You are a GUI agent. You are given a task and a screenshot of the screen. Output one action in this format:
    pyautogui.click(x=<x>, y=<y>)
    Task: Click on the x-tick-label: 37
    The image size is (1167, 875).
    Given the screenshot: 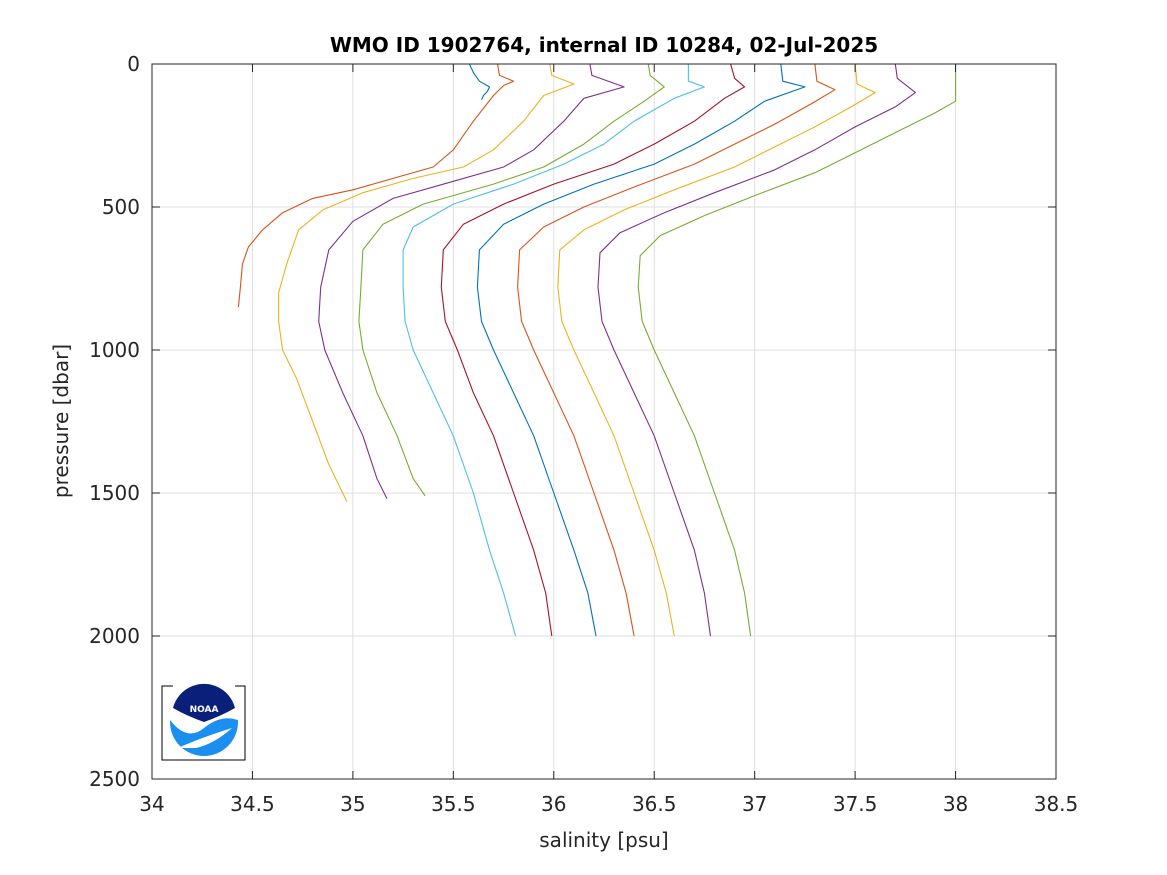 What is the action you would take?
    pyautogui.click(x=754, y=804)
    